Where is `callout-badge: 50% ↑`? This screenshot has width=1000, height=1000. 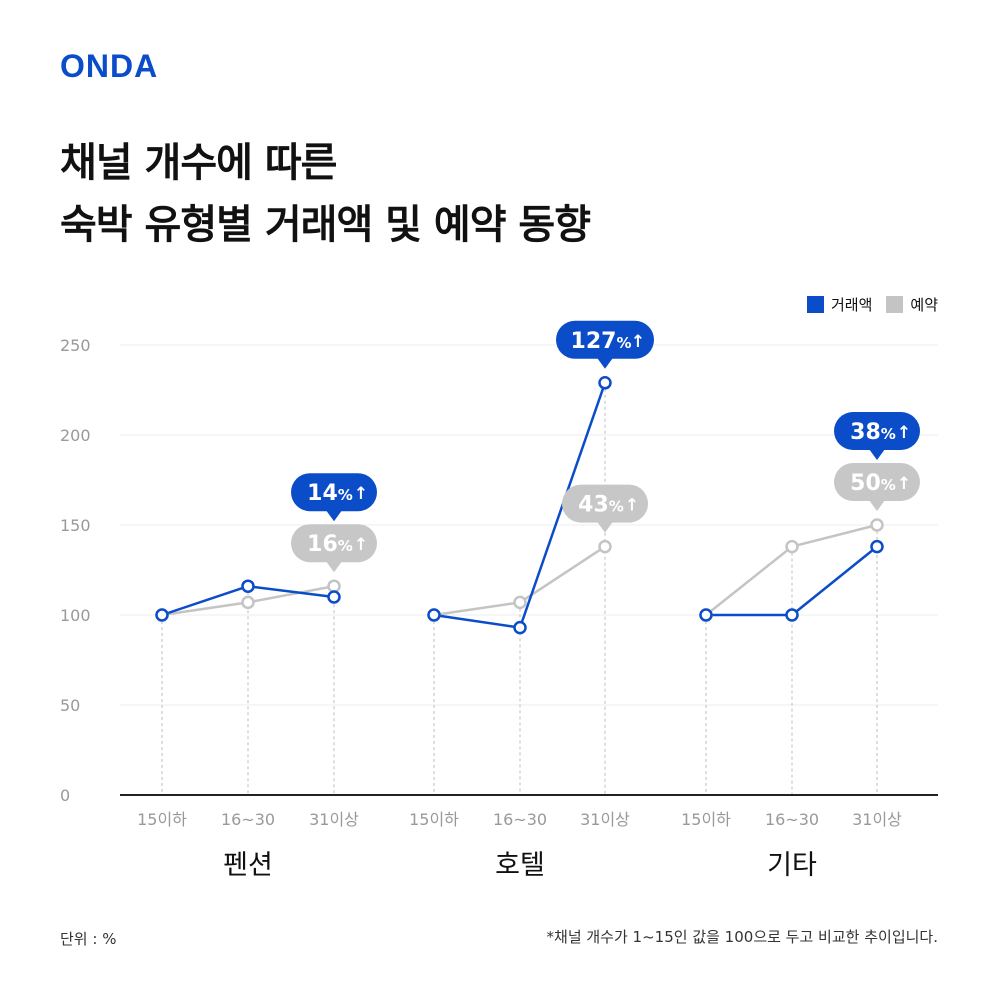 callout-badge: 50% ↑ is located at coordinates (877, 487).